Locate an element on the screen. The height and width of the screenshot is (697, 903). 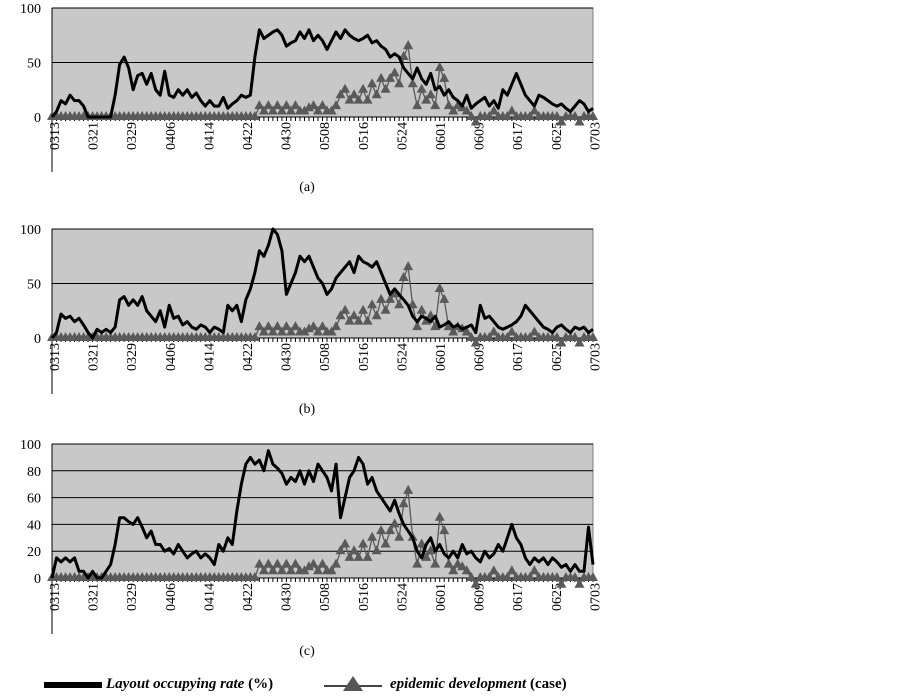
panel-label: (a) is located at coordinates (307, 187).